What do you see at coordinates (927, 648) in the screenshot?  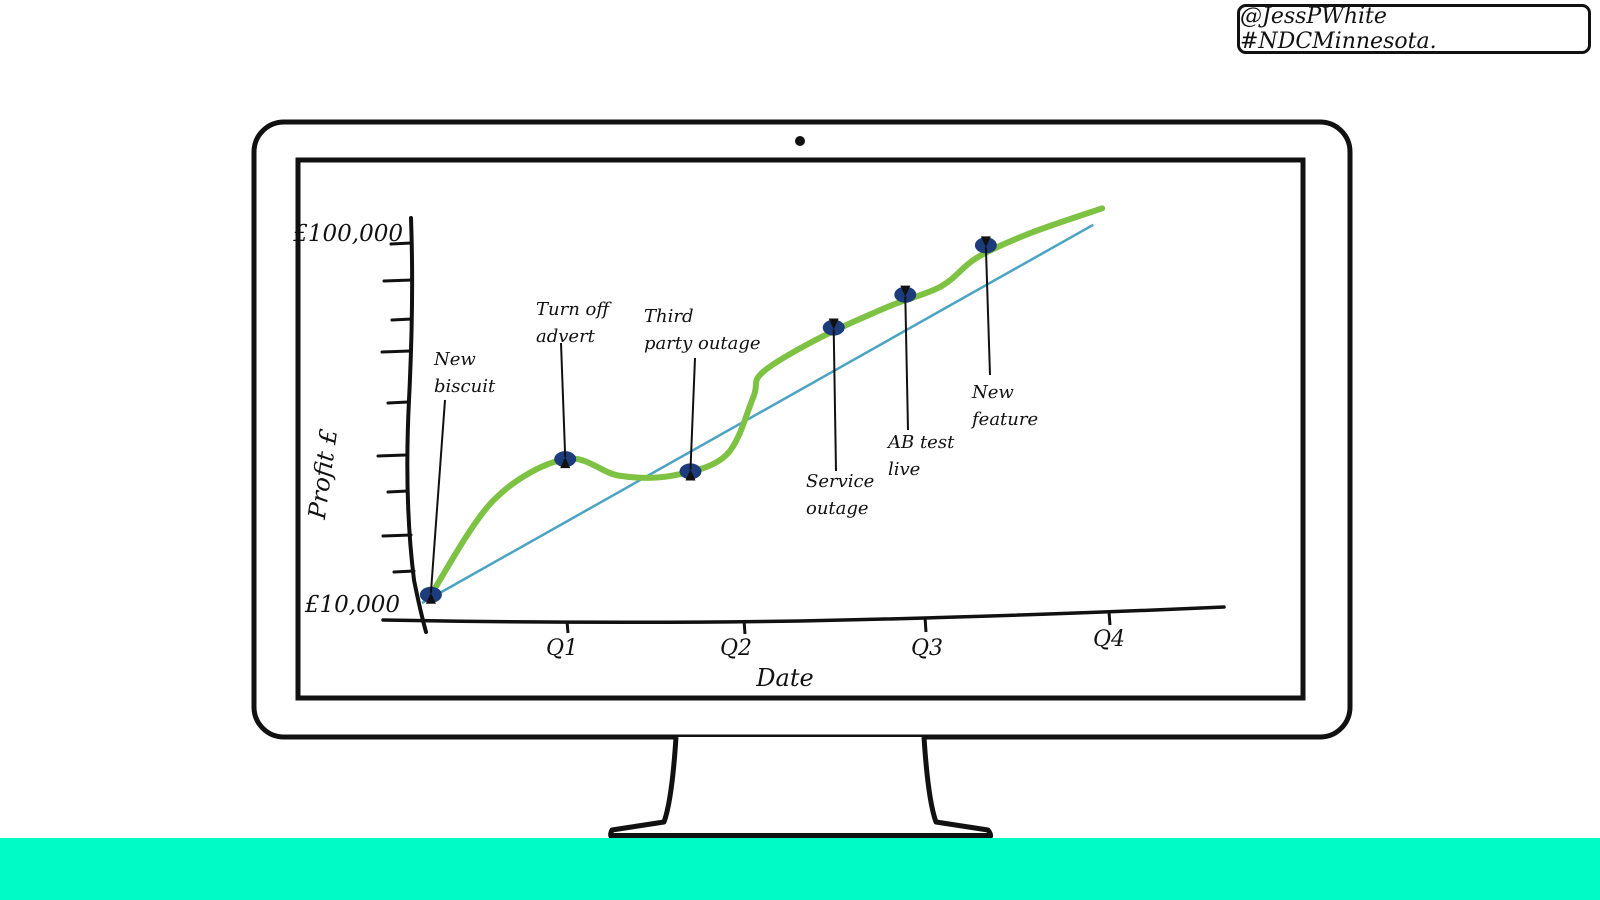 I see `x-tick-label-q3: Q3` at bounding box center [927, 648].